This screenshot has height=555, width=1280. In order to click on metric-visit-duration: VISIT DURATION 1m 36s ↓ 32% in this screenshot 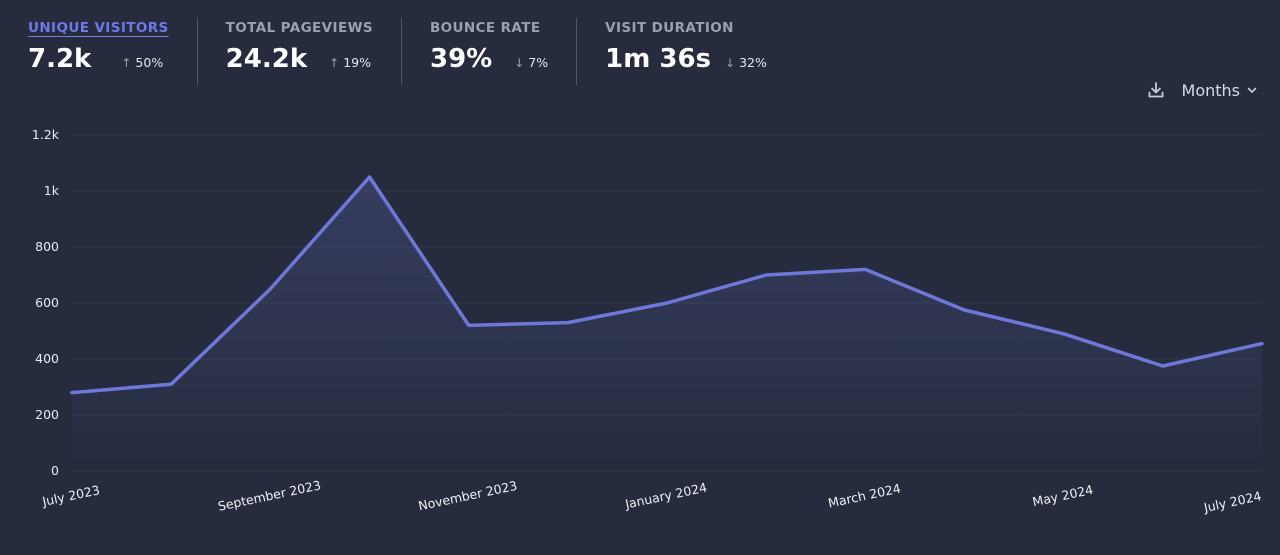, I will do `click(685, 51)`.